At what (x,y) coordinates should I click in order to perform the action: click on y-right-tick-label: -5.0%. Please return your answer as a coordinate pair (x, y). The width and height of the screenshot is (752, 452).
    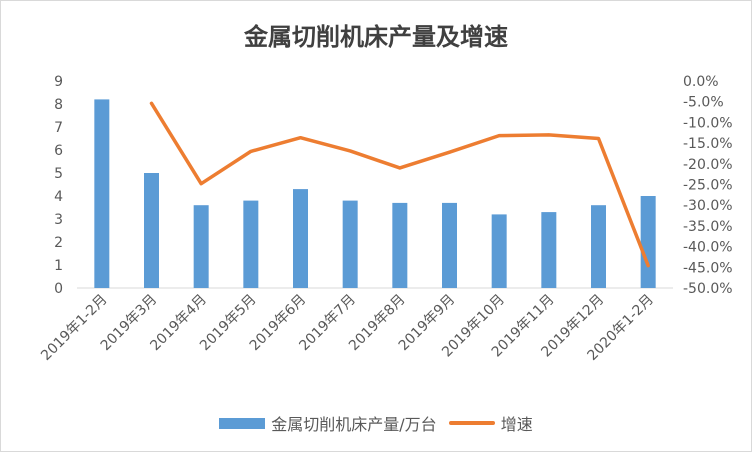
    Looking at the image, I should click on (703, 103).